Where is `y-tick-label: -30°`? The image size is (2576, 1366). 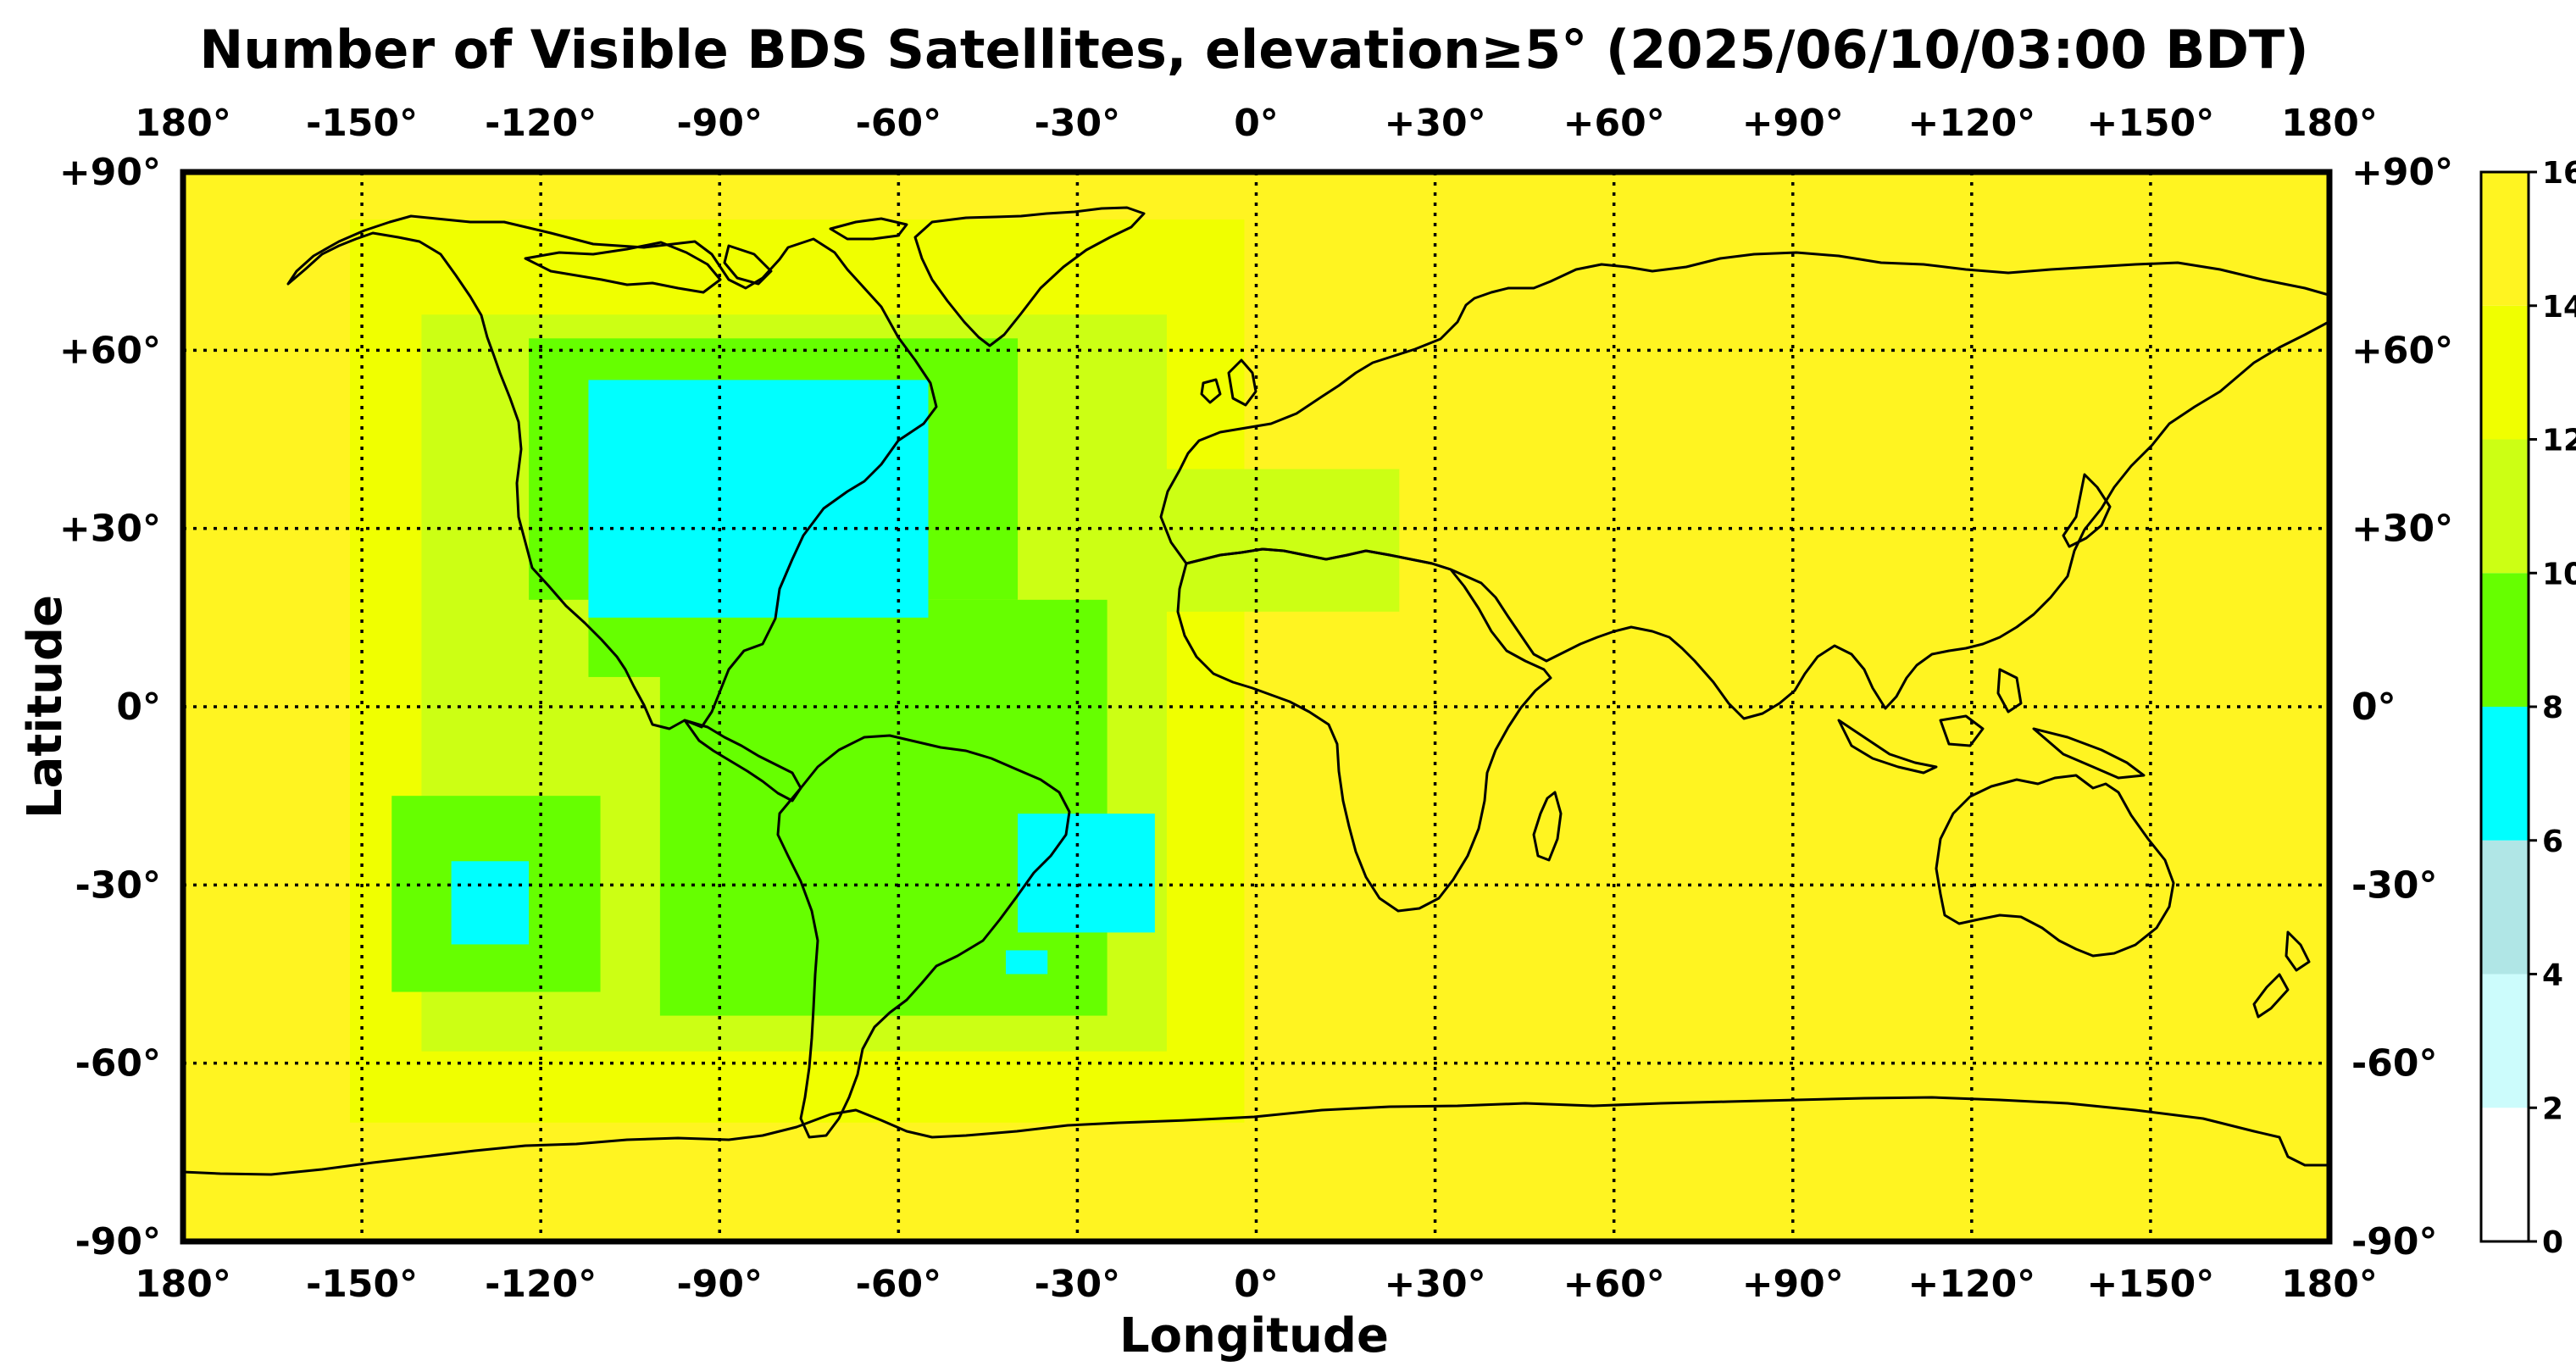 y-tick-label: -30° is located at coordinates (118, 885).